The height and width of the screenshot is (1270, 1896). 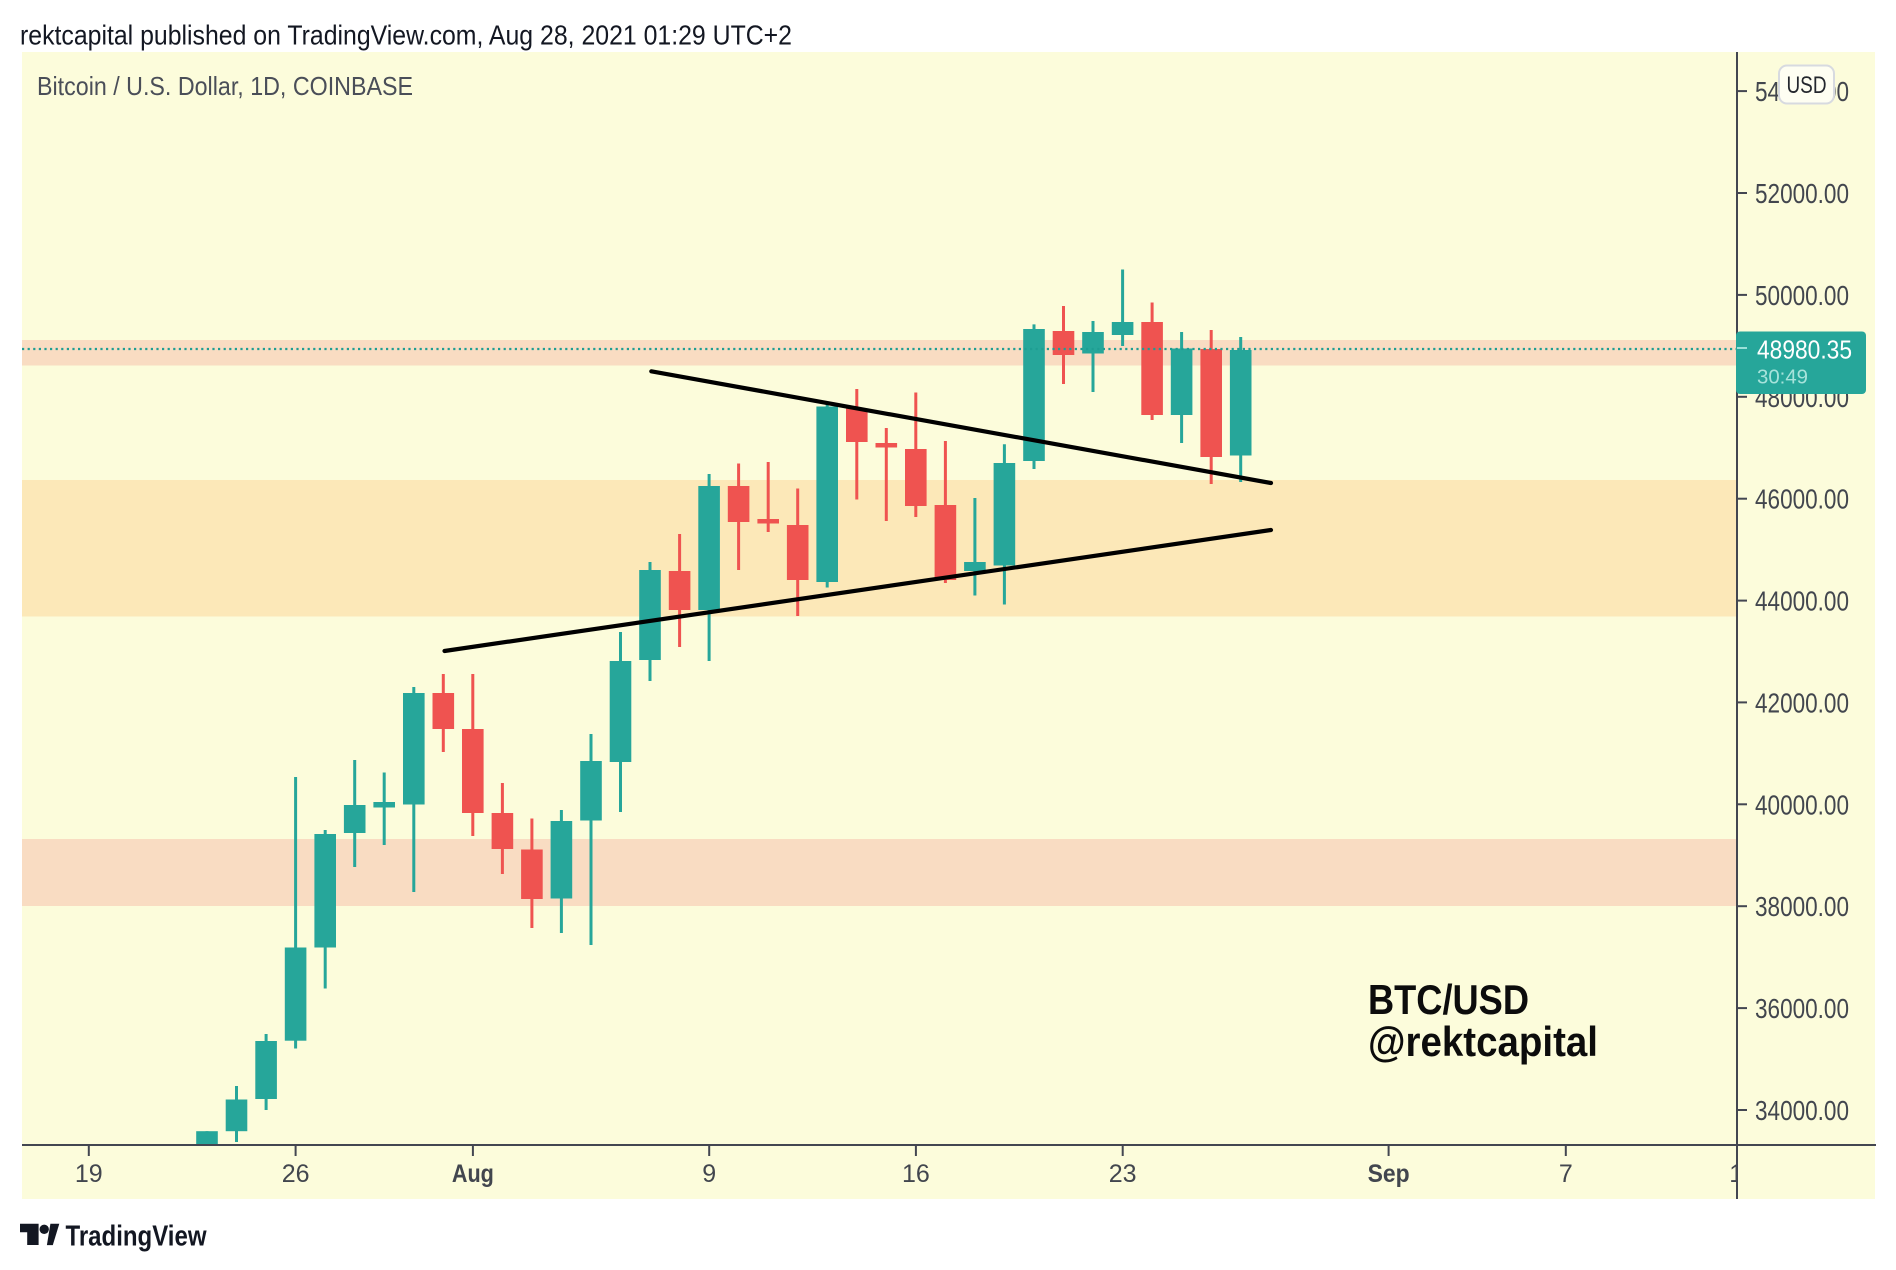 I want to click on svg-text: 50000.00, so click(x=1802, y=295).